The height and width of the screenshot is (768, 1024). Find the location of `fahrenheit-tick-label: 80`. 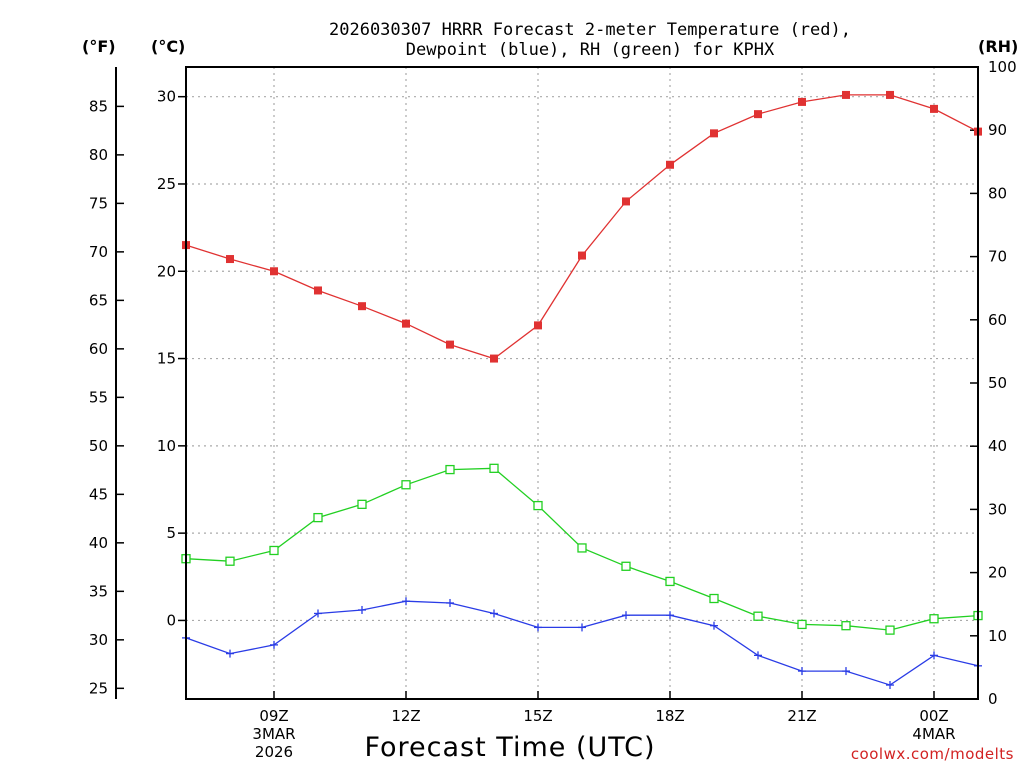

fahrenheit-tick-label: 80 is located at coordinates (98, 155).